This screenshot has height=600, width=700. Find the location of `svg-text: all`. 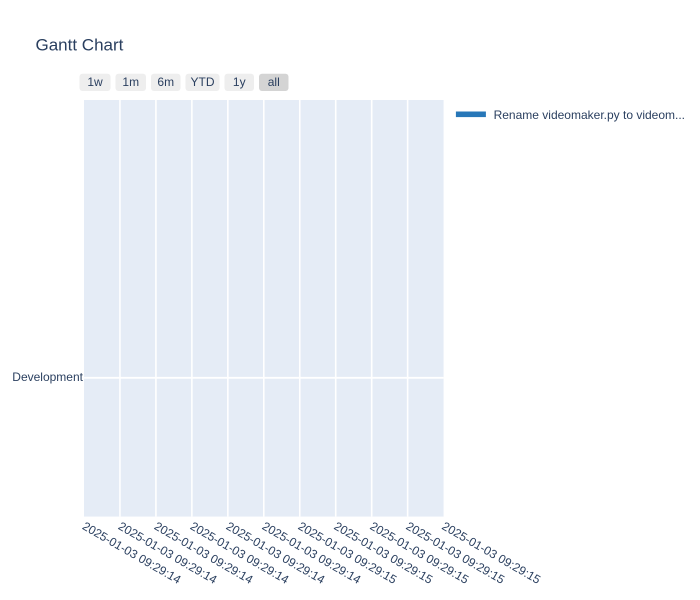

svg-text: all is located at coordinates (274, 82).